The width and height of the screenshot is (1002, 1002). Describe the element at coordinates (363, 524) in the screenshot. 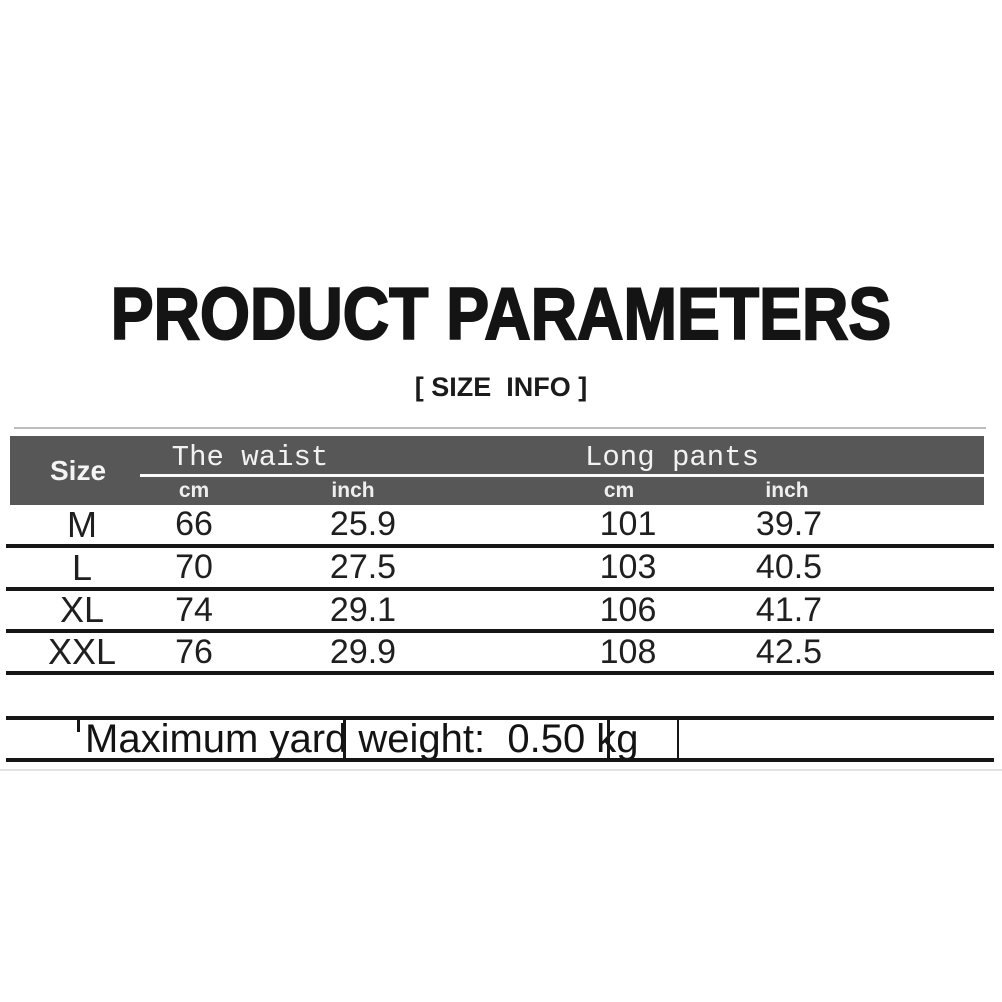

I see `cell-waist-inch: 25.9` at that location.